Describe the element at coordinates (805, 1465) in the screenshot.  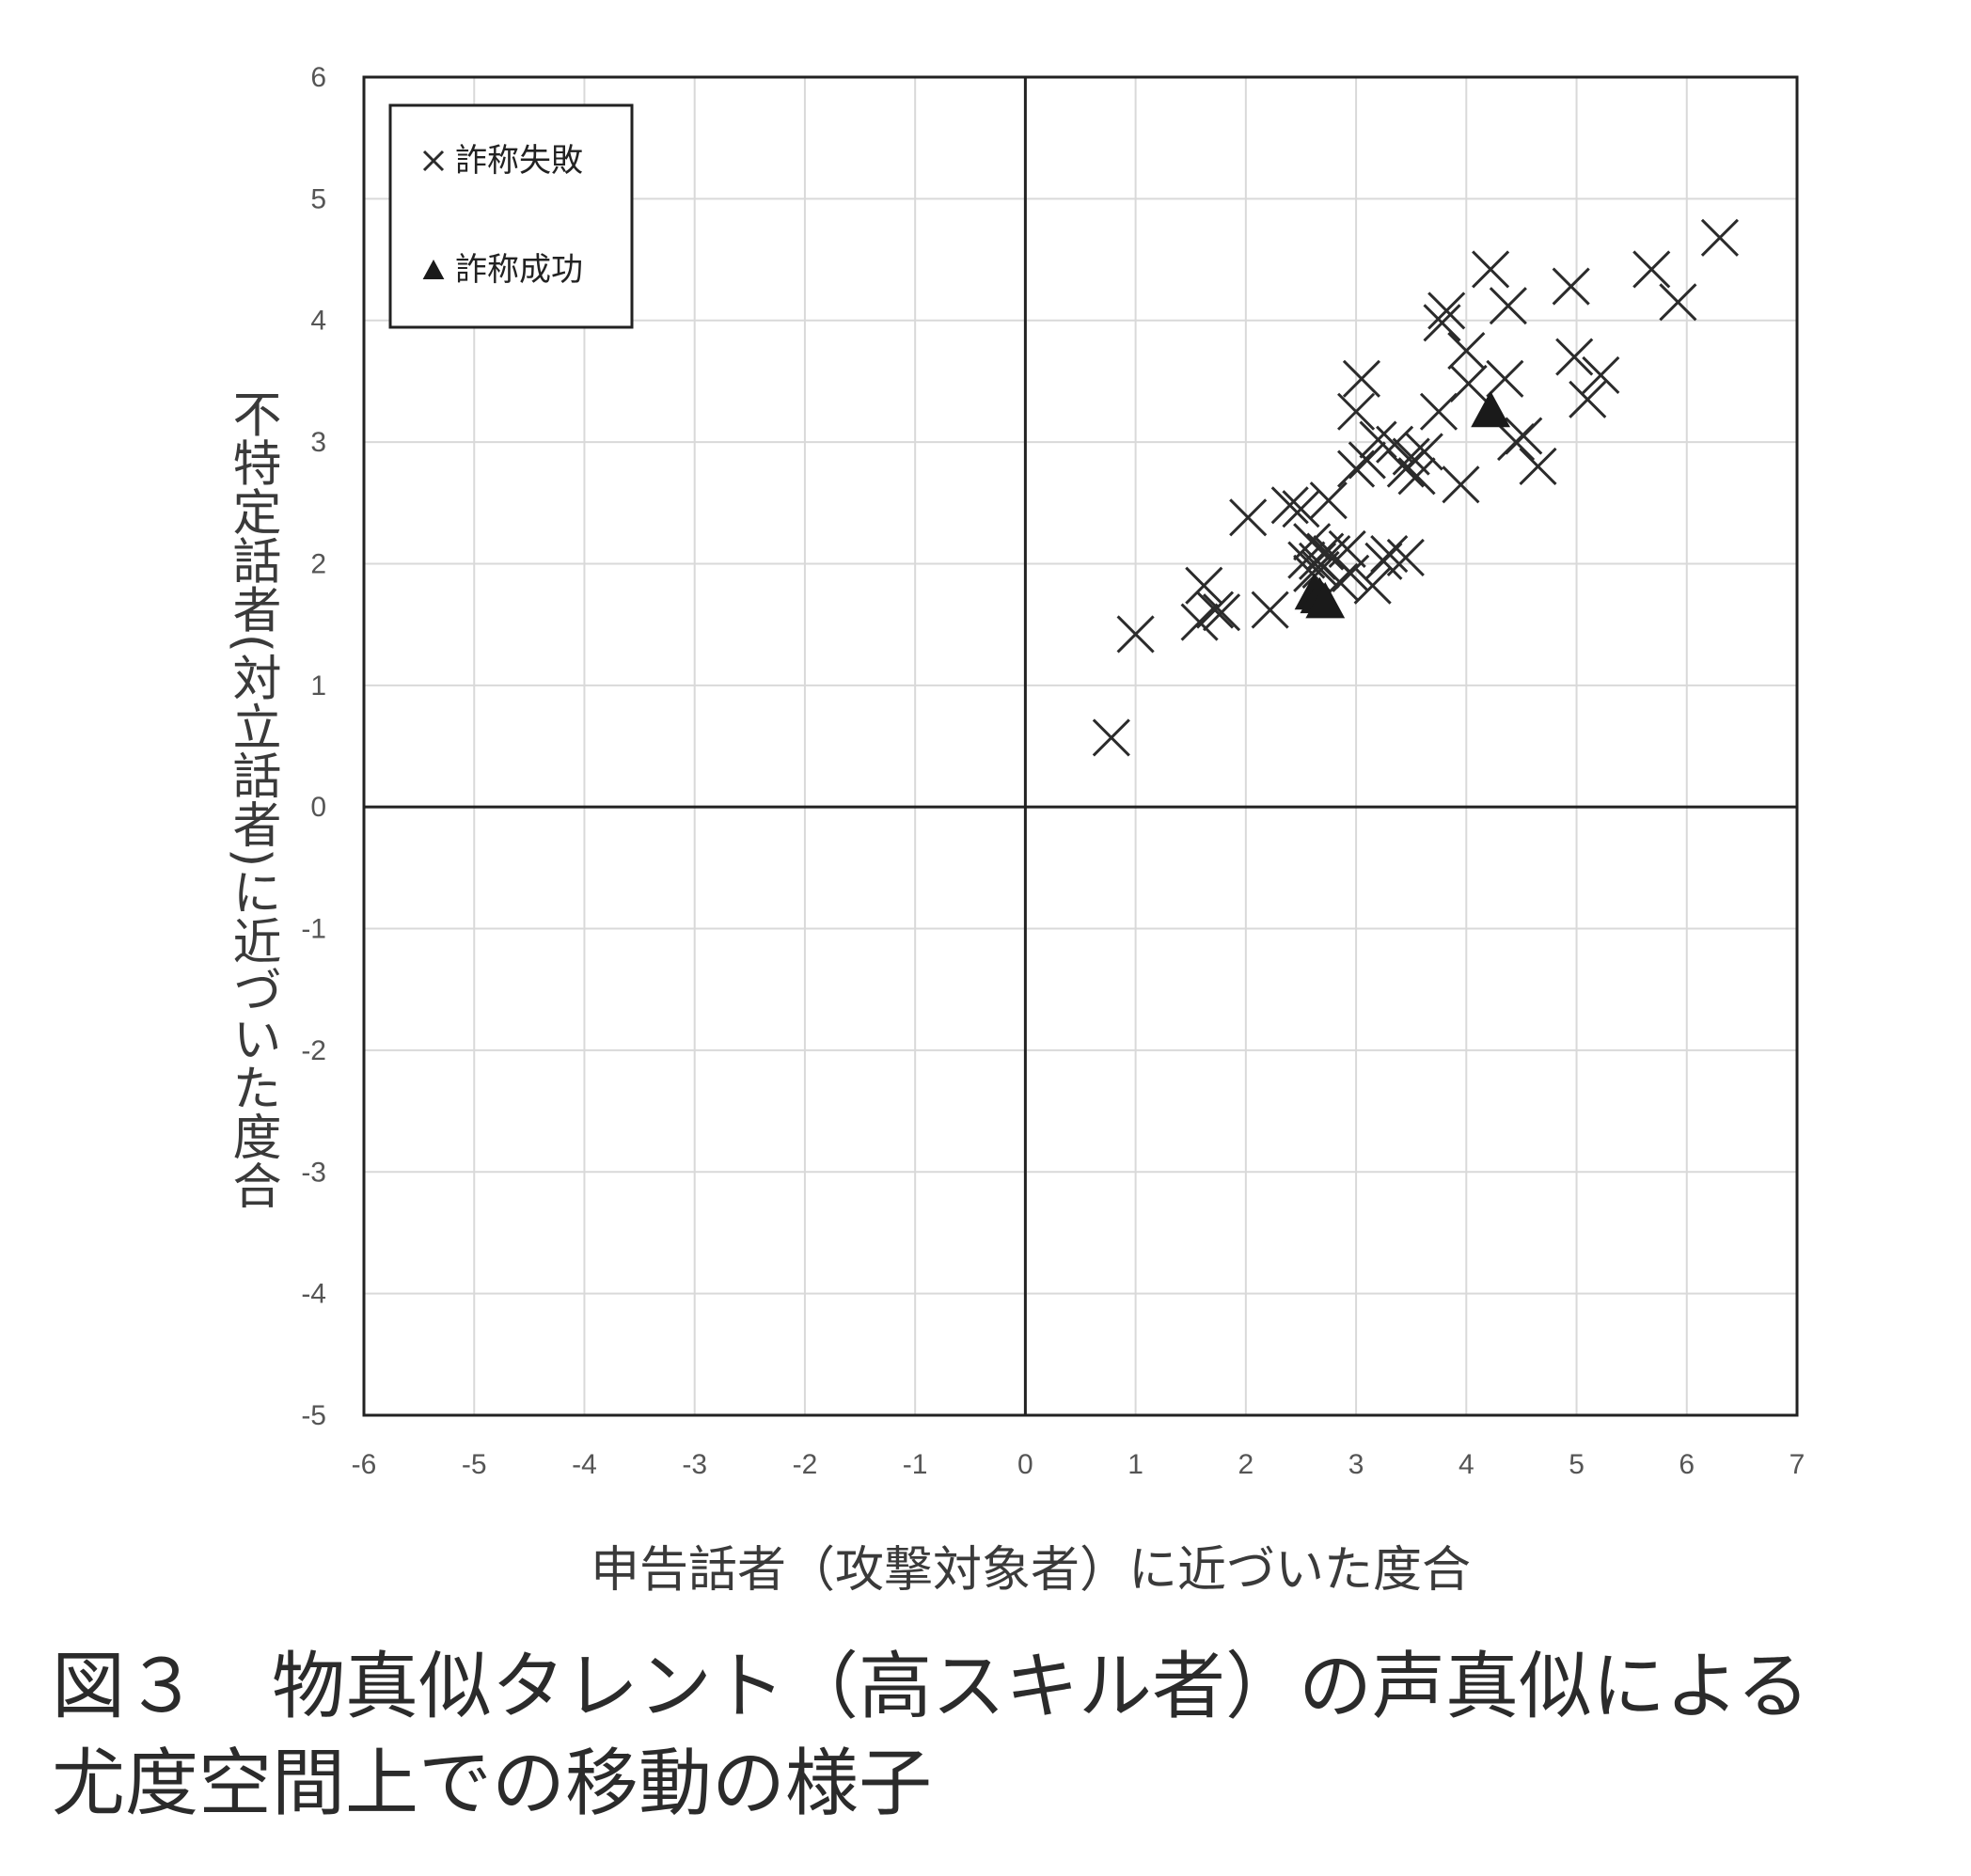
I see `x-tick-label: -2` at that location.